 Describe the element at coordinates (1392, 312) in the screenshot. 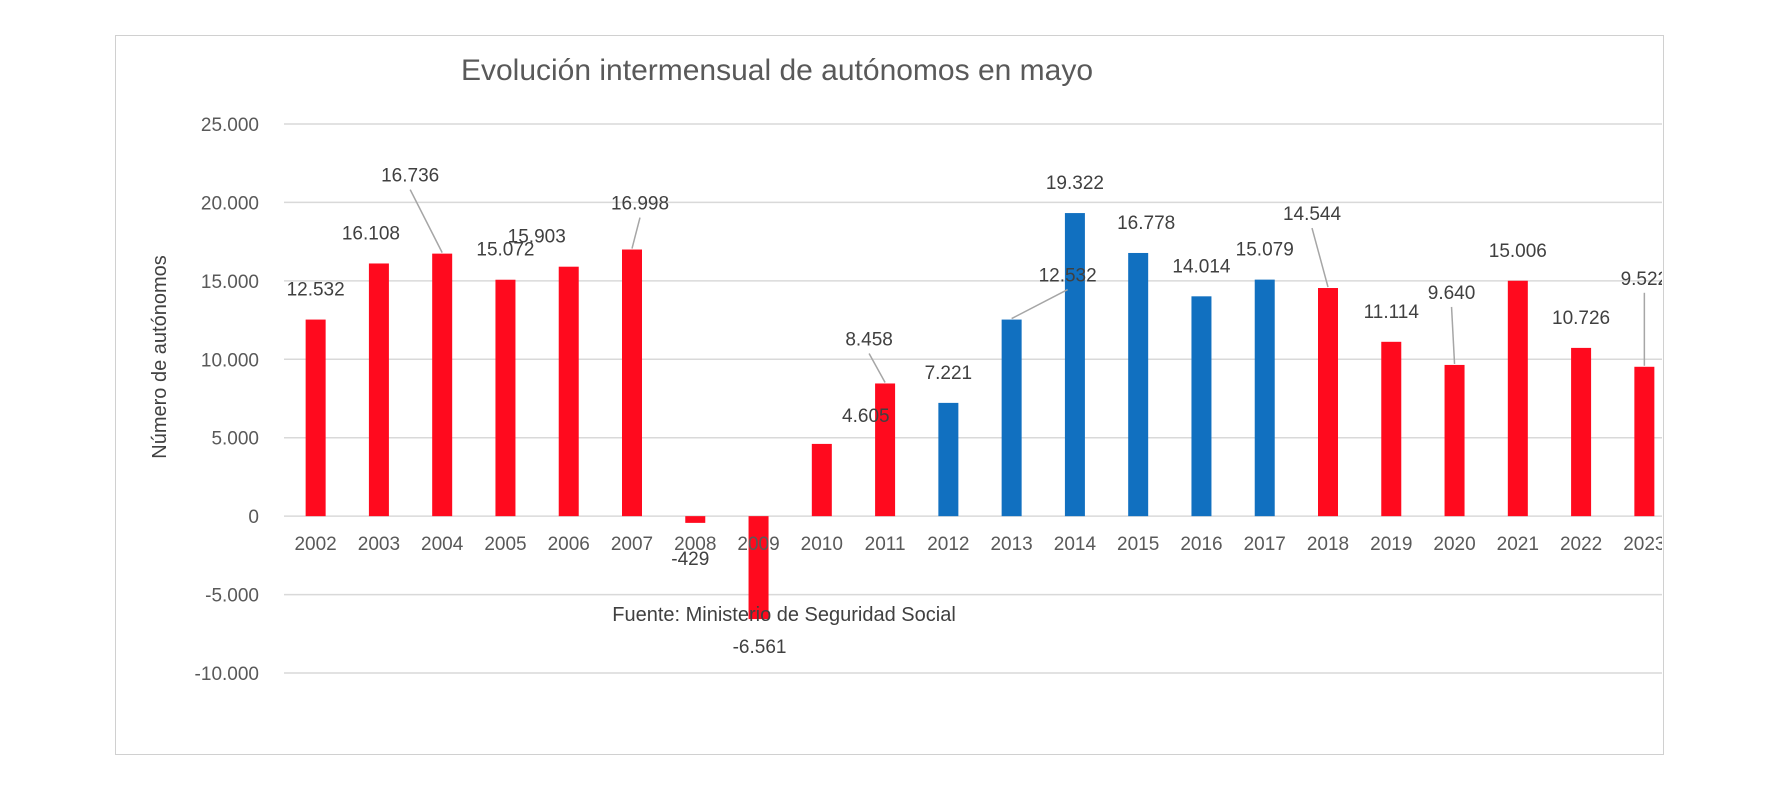

I see `data-label-2019: 11.114` at that location.